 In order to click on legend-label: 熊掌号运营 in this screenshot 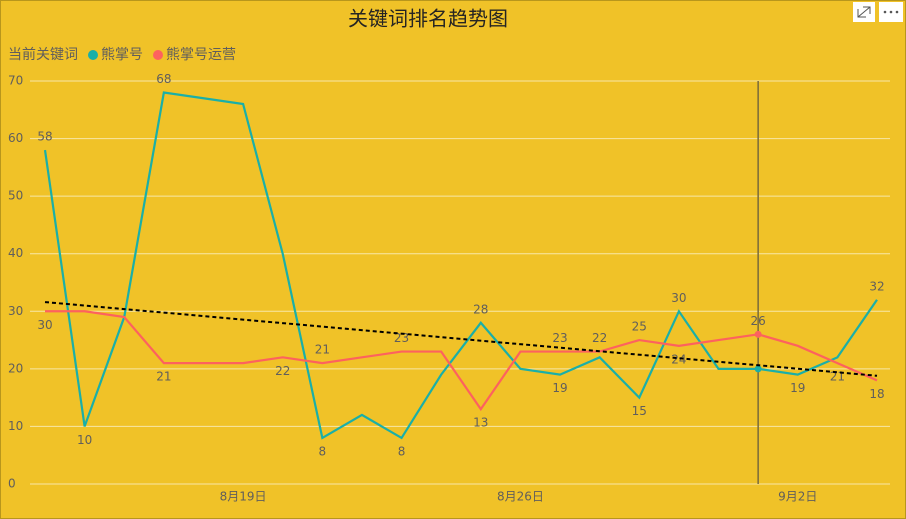, I will do `click(201, 55)`.